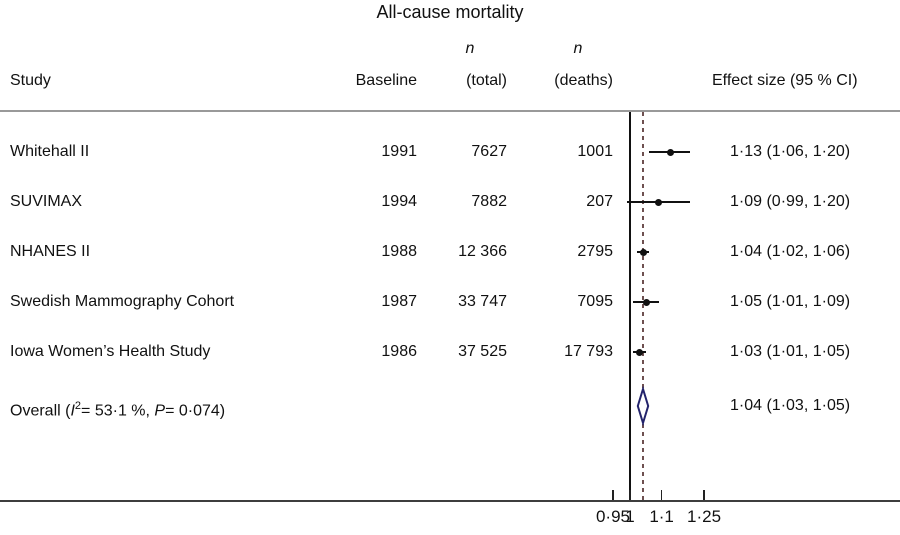  I want to click on x-axis-line, so click(450, 501).